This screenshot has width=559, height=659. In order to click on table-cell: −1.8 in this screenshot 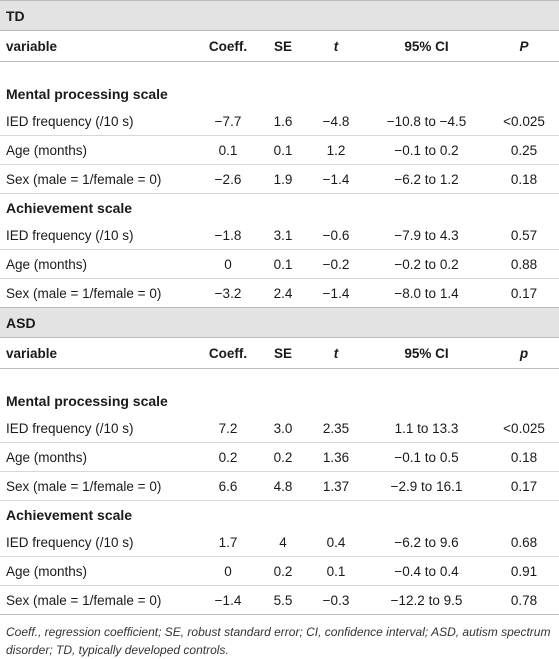, I will do `click(228, 235)`.